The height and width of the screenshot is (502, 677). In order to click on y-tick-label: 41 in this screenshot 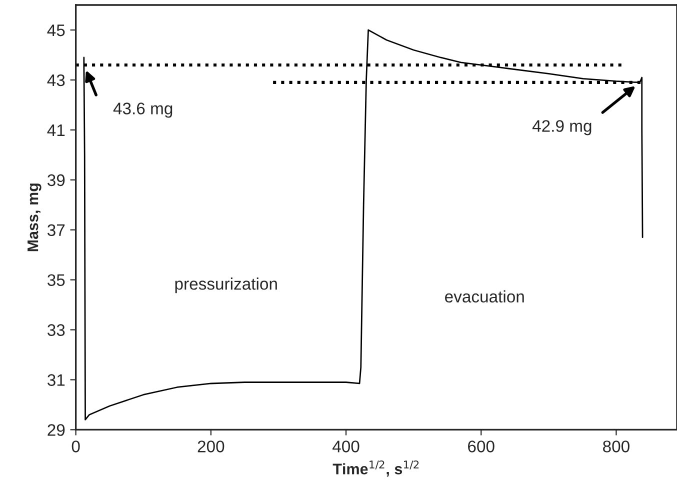, I will do `click(56, 130)`.